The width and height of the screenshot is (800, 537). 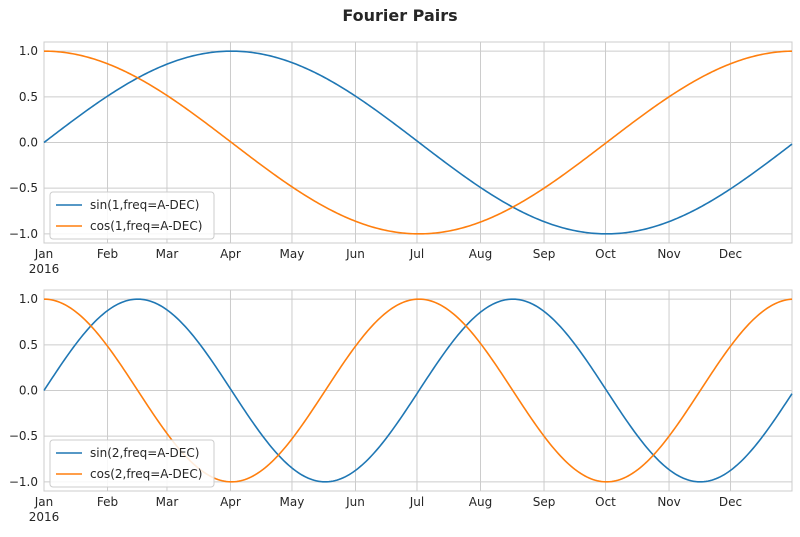 I want to click on legend-label: sin(1,freq=A-DEC), so click(x=144, y=205).